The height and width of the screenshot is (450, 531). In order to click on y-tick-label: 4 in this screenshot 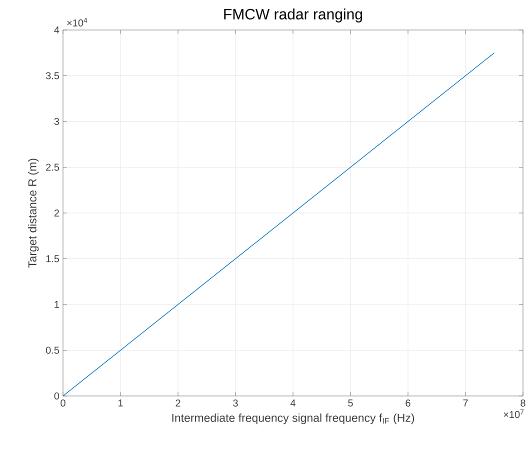, I will do `click(57, 30)`.